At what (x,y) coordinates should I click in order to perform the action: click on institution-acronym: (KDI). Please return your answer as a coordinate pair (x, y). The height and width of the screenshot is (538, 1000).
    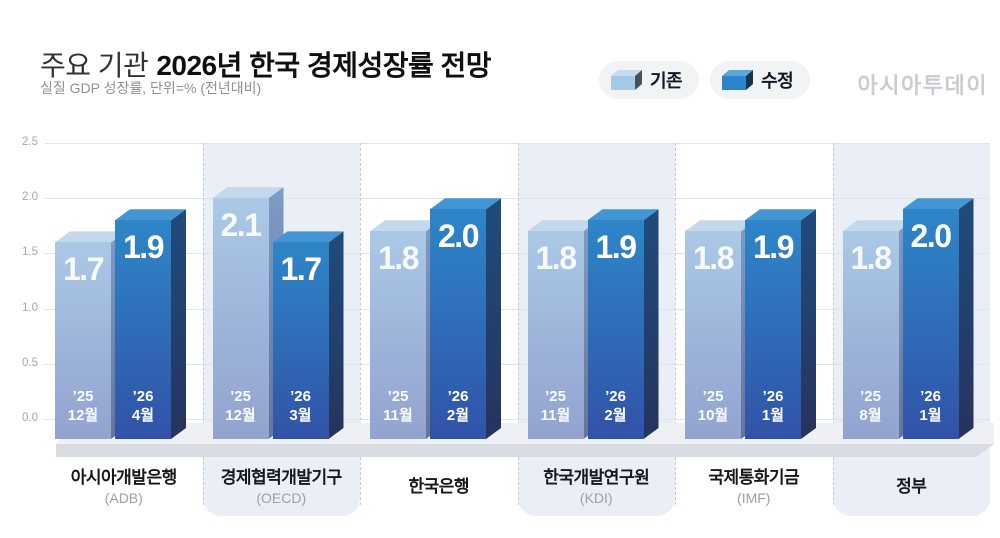
    Looking at the image, I should click on (596, 497).